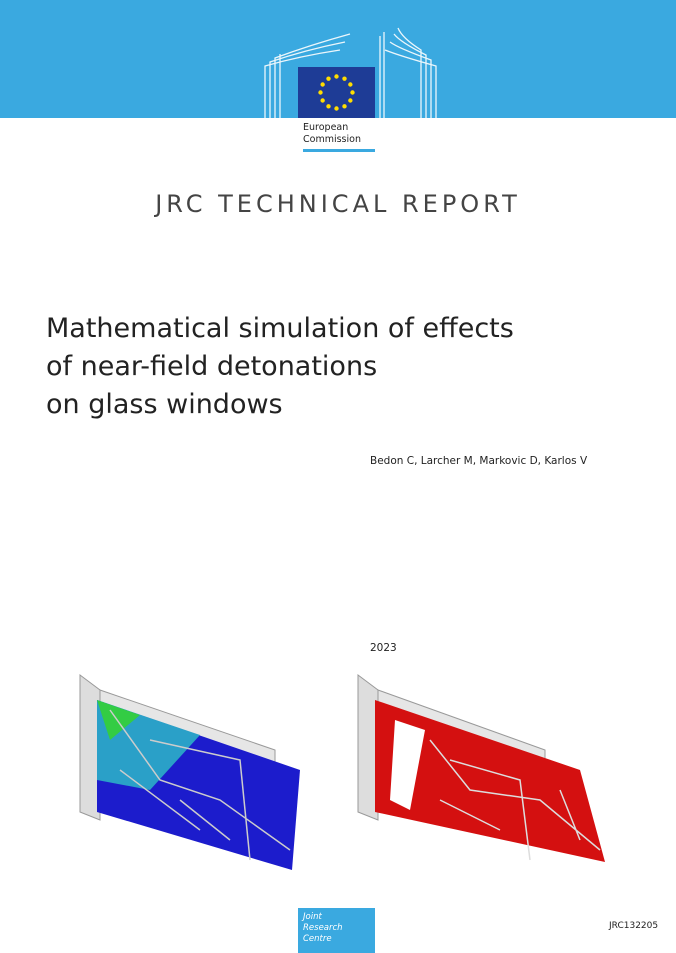 The width and height of the screenshot is (676, 953). What do you see at coordinates (189, 772) in the screenshot?
I see `simulation-left` at bounding box center [189, 772].